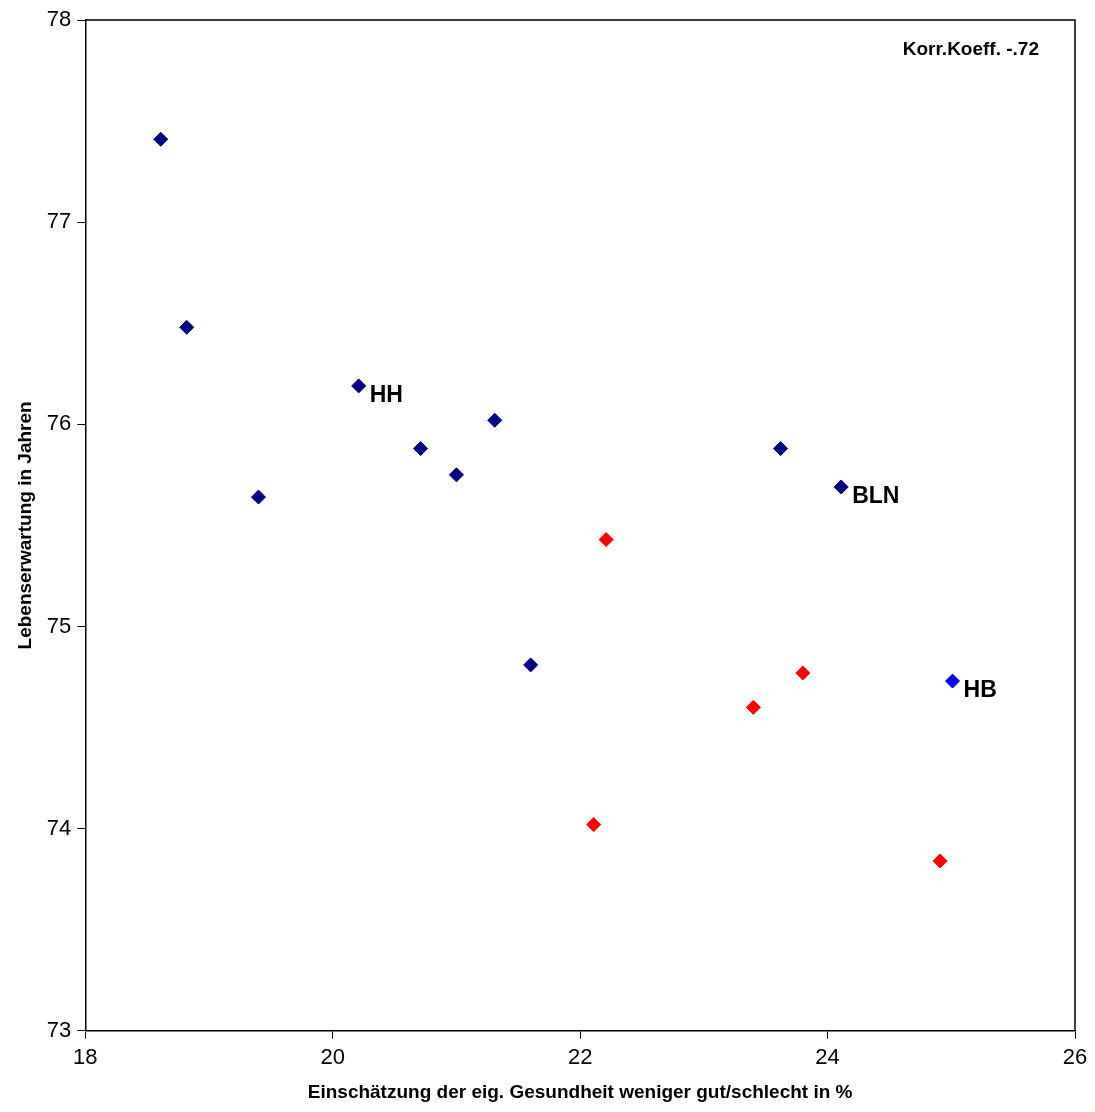 The height and width of the screenshot is (1112, 1095). What do you see at coordinates (59, 221) in the screenshot?
I see `y-tick-label: 77` at bounding box center [59, 221].